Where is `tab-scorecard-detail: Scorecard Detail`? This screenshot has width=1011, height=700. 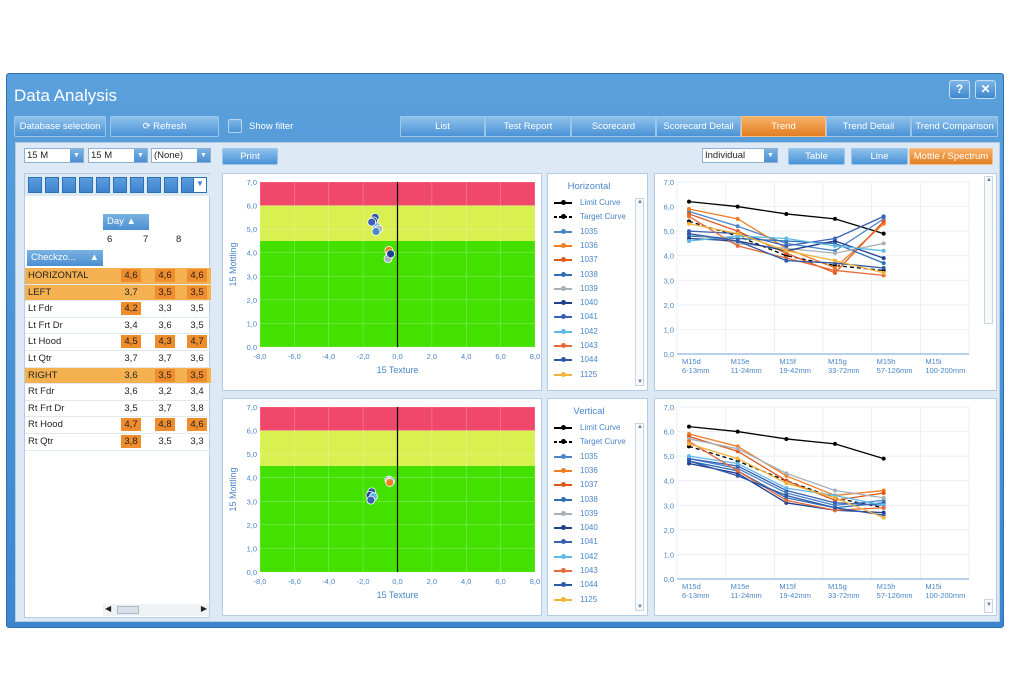 tab-scorecard-detail: Scorecard Detail is located at coordinates (698, 126).